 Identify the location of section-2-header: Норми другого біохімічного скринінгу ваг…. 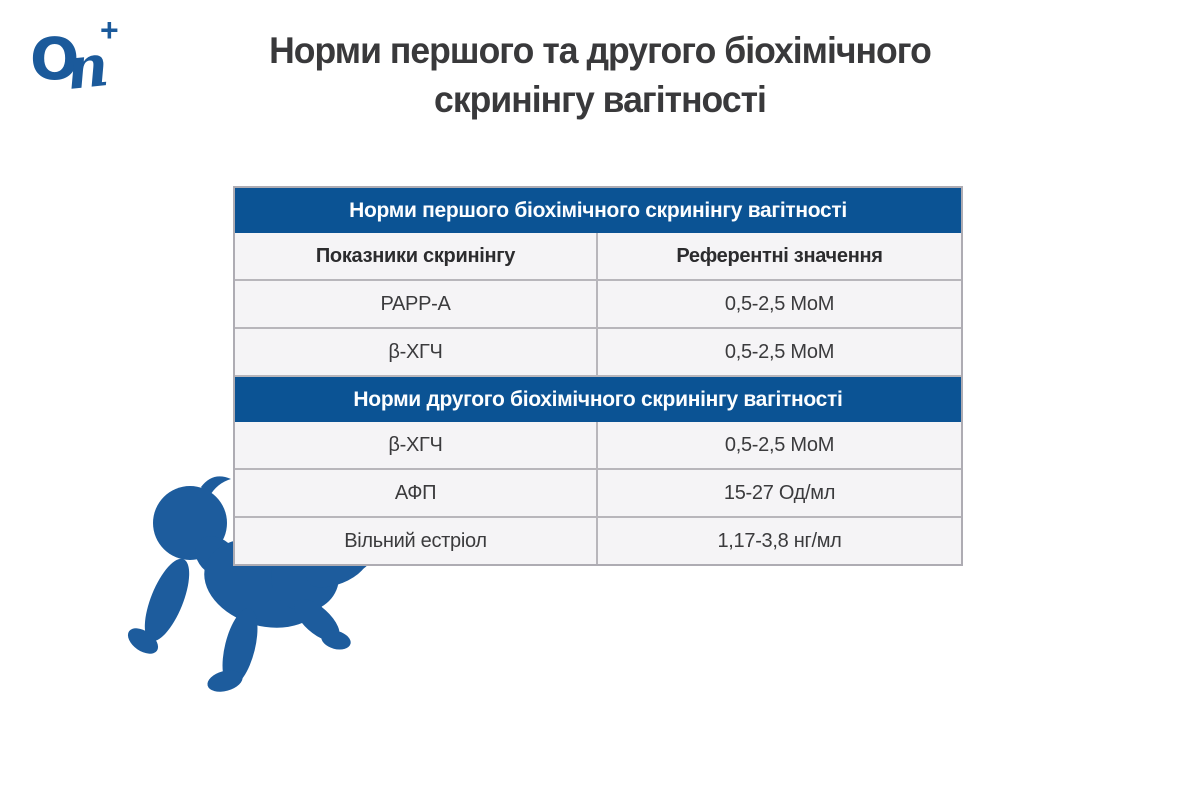
(598, 398).